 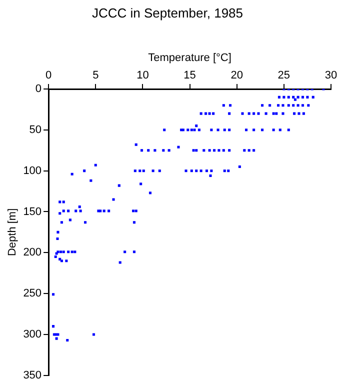 What do you see at coordinates (48, 75) in the screenshot?
I see `x-tick-label: 0` at bounding box center [48, 75].